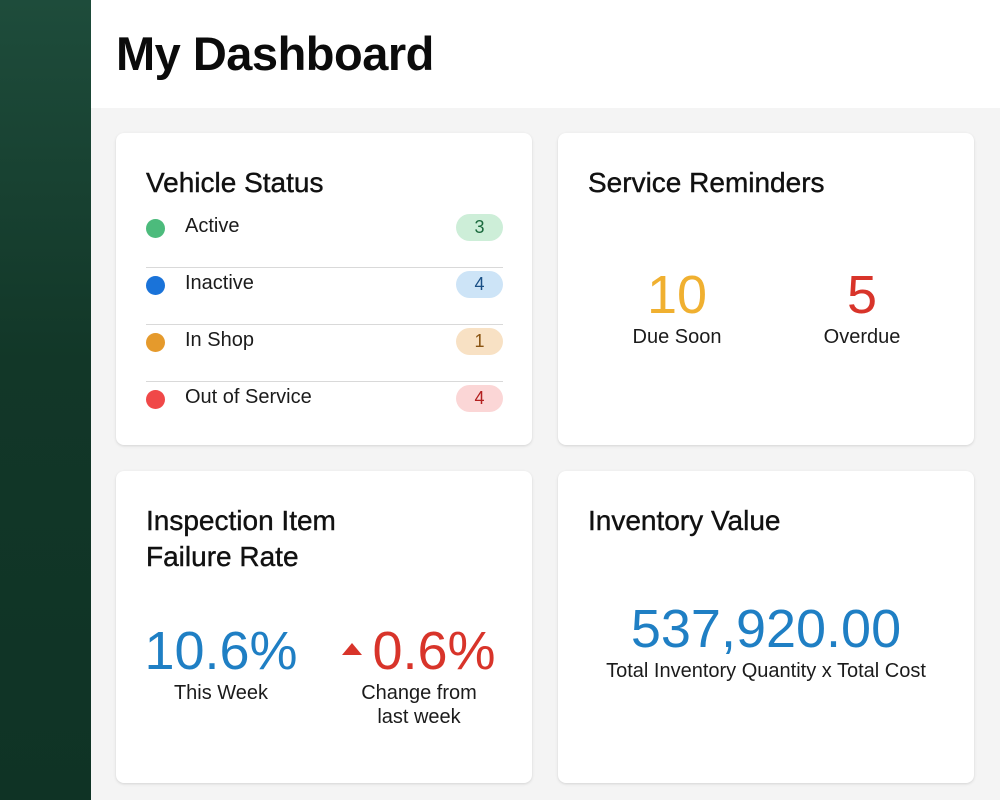  I want to click on change-value-row: 0.6%, so click(419, 651).